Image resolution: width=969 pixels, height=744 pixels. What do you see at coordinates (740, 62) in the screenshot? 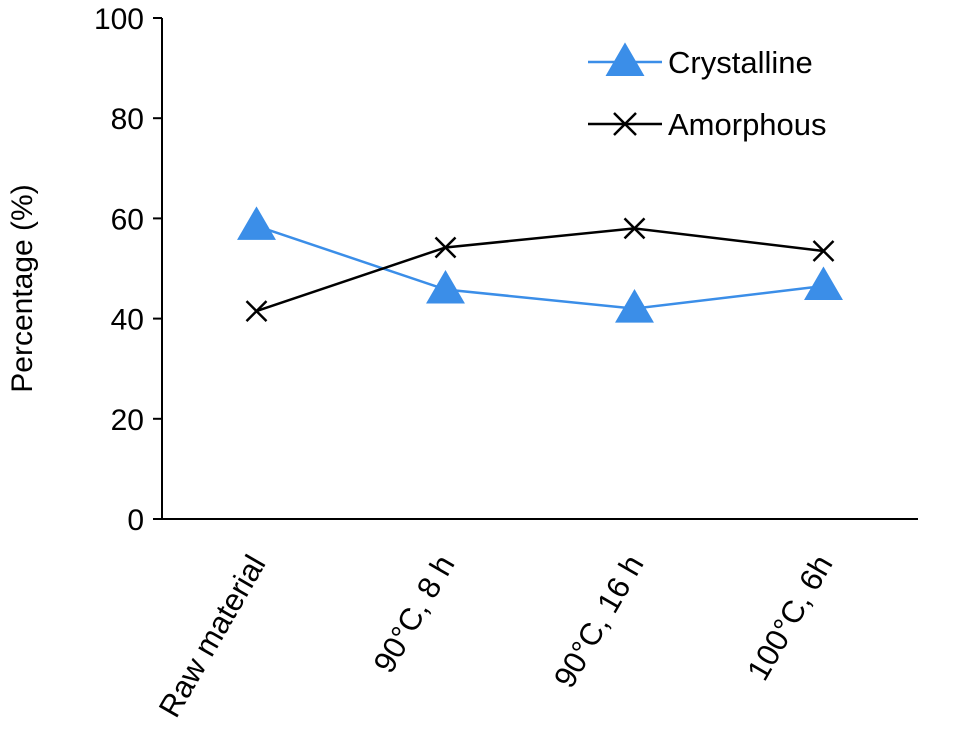
I see `legend-label: Crystalline` at bounding box center [740, 62].